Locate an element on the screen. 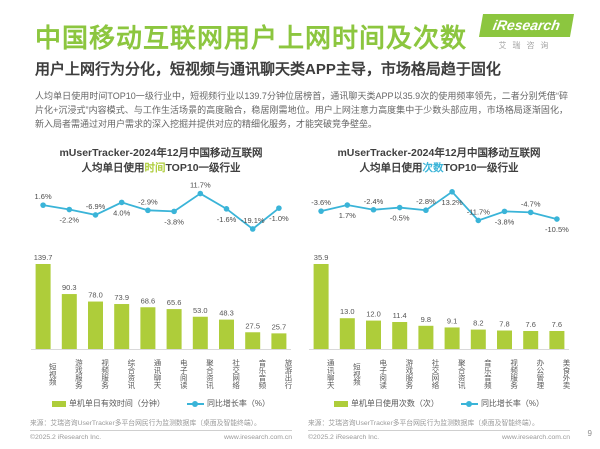 The width and height of the screenshot is (600, 449). bar-value-label: 48.3 is located at coordinates (226, 313).